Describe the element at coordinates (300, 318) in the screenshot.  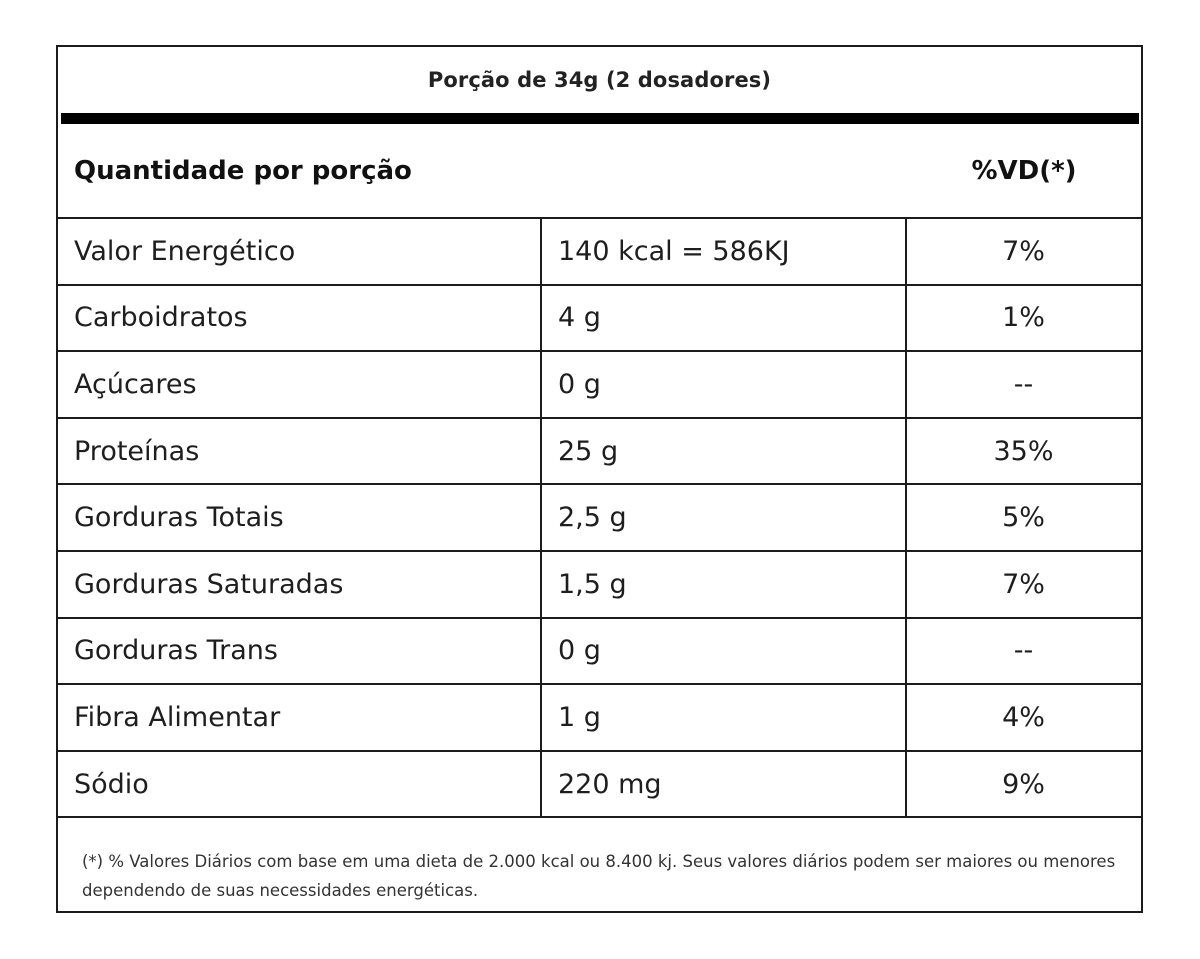
I see `nutrient-name: Carboidratos` at that location.